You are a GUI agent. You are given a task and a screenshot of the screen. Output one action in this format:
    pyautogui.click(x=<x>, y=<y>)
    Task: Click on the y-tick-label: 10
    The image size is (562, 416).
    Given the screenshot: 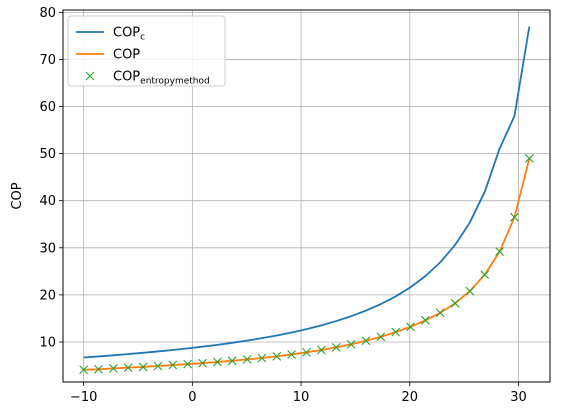 What is the action you would take?
    pyautogui.click(x=47, y=342)
    